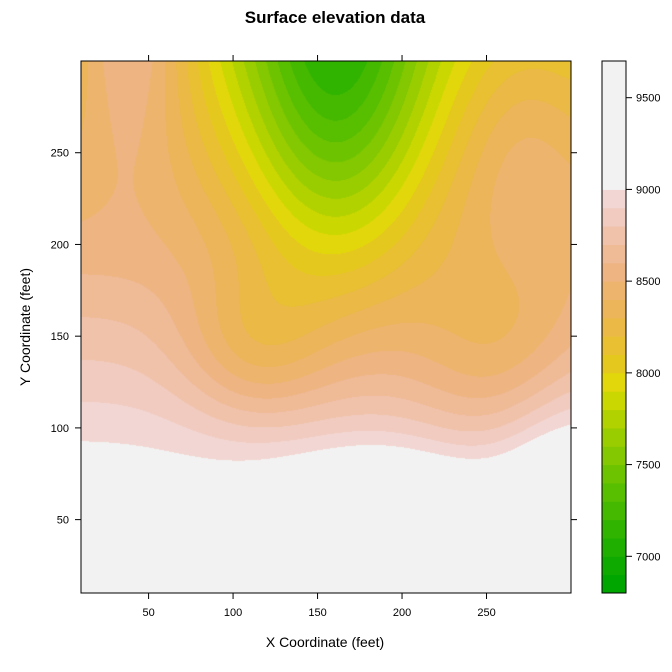 This screenshot has height=672, width=672. Describe the element at coordinates (648, 282) in the screenshot. I see `colorbar-tick-label: 8500` at that location.